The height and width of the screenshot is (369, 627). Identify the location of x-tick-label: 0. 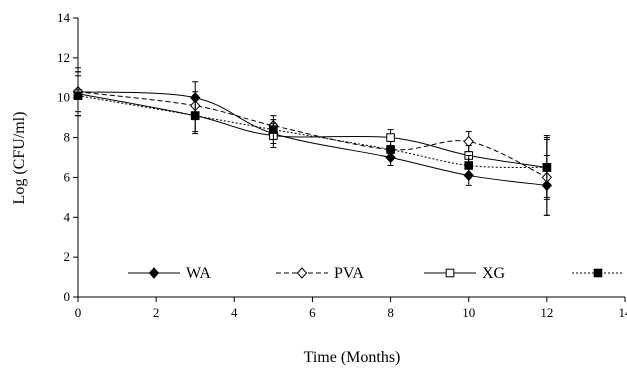
(78, 312).